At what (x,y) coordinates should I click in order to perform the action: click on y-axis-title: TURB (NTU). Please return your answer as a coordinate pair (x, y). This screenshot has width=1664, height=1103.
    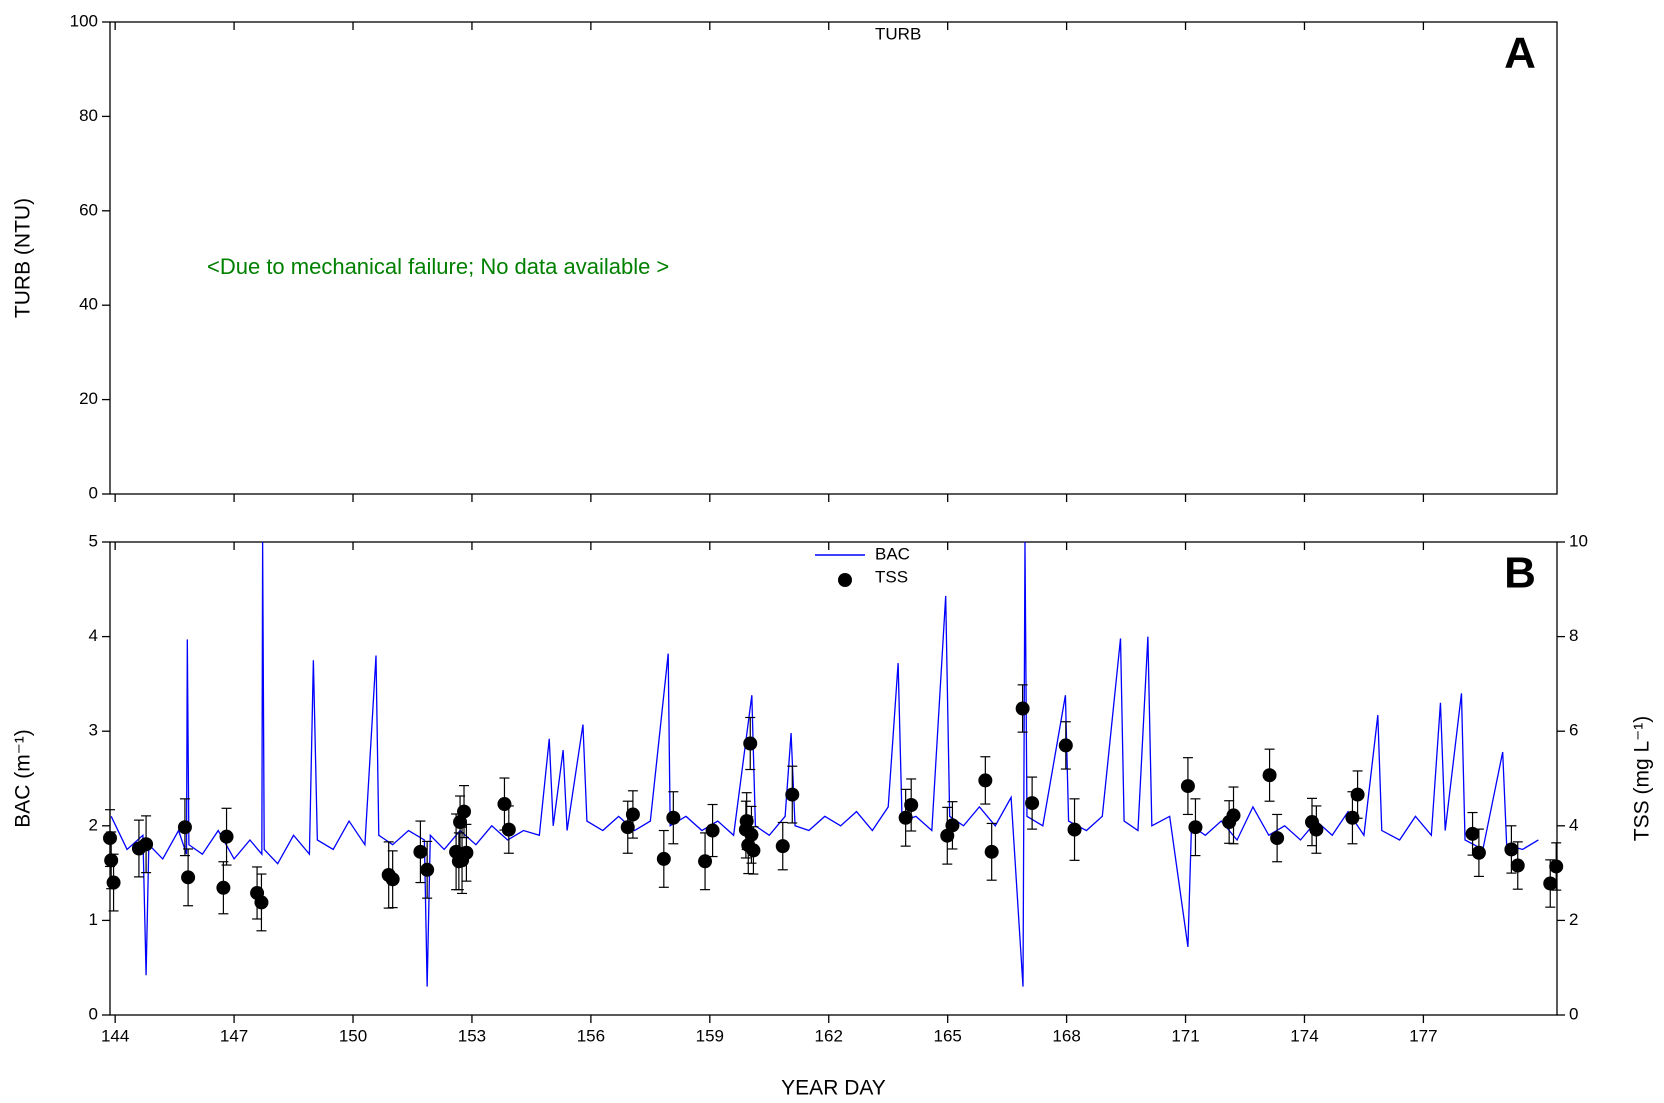
    Looking at the image, I should click on (23, 258).